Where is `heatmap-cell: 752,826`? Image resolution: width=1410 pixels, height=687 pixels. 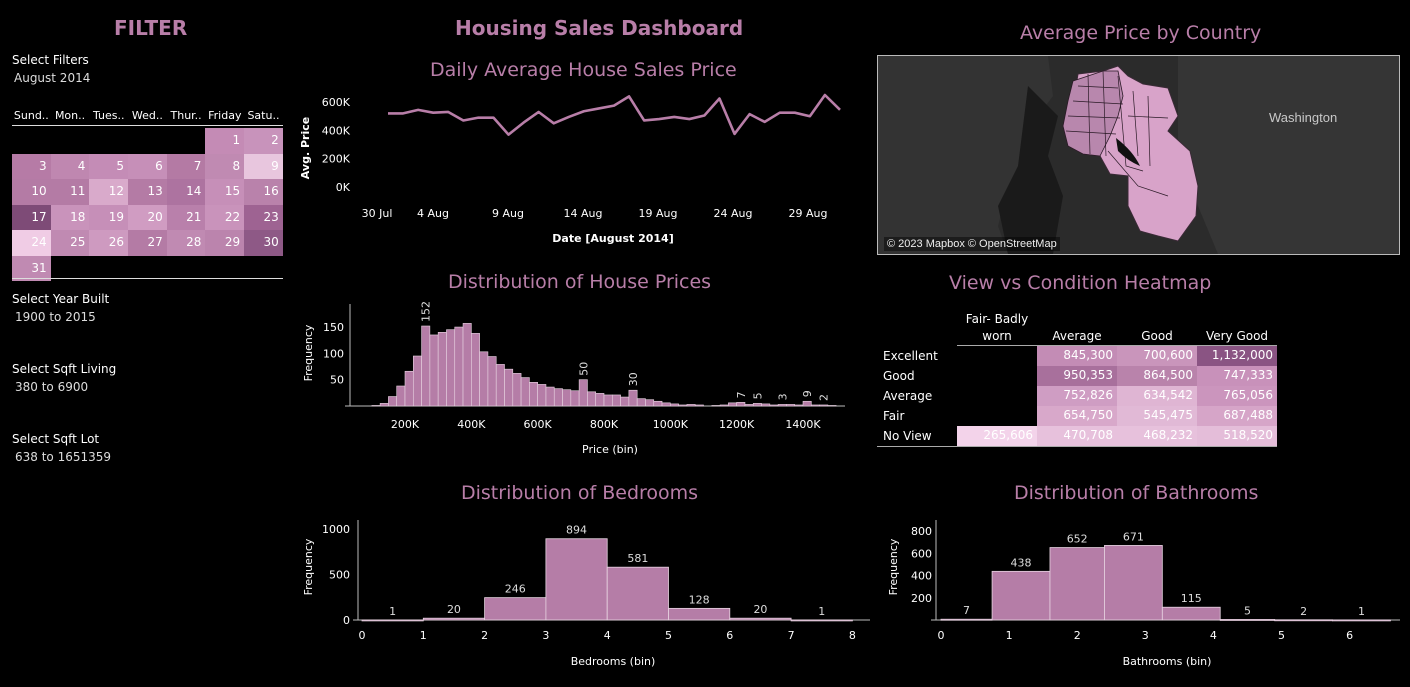
heatmap-cell: 752,826 is located at coordinates (1077, 396).